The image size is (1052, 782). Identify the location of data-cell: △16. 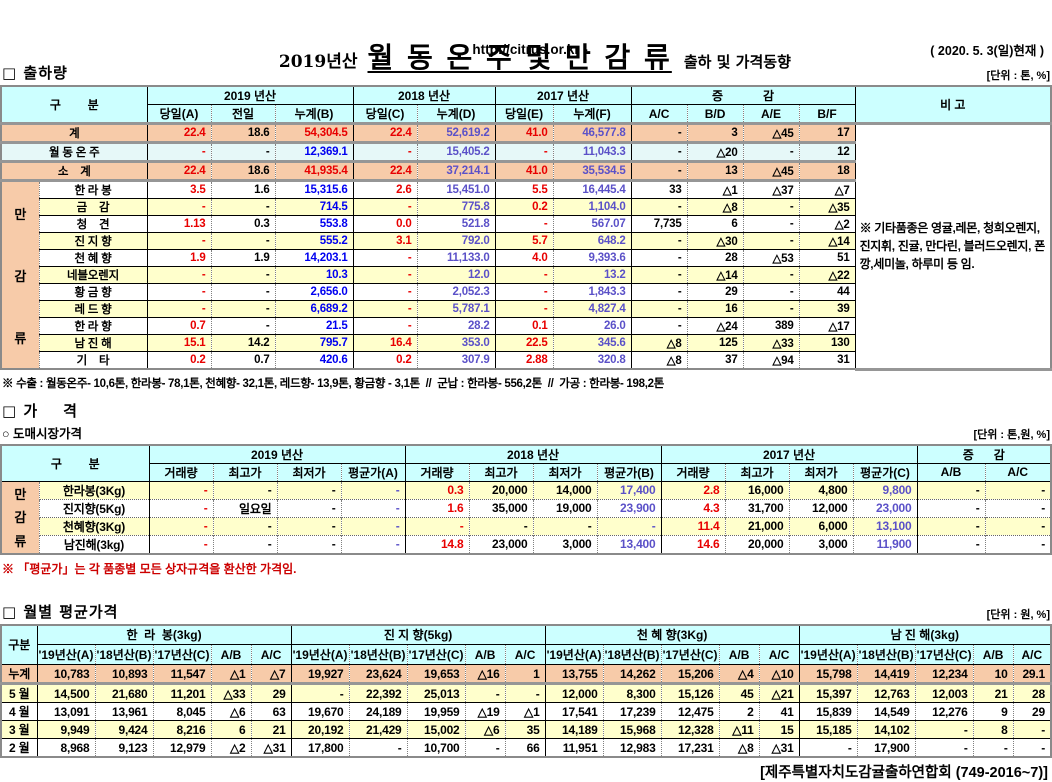
(485, 674).